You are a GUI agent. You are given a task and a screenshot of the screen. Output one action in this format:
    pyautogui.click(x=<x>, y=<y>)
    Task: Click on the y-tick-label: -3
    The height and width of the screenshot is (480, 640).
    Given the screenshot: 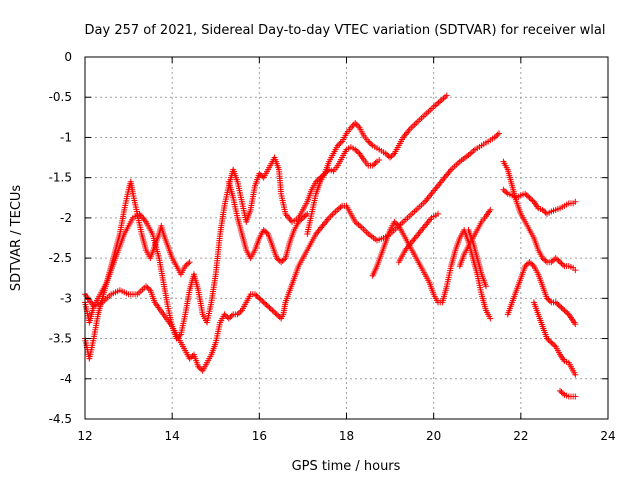 What is the action you would take?
    pyautogui.click(x=66, y=298)
    